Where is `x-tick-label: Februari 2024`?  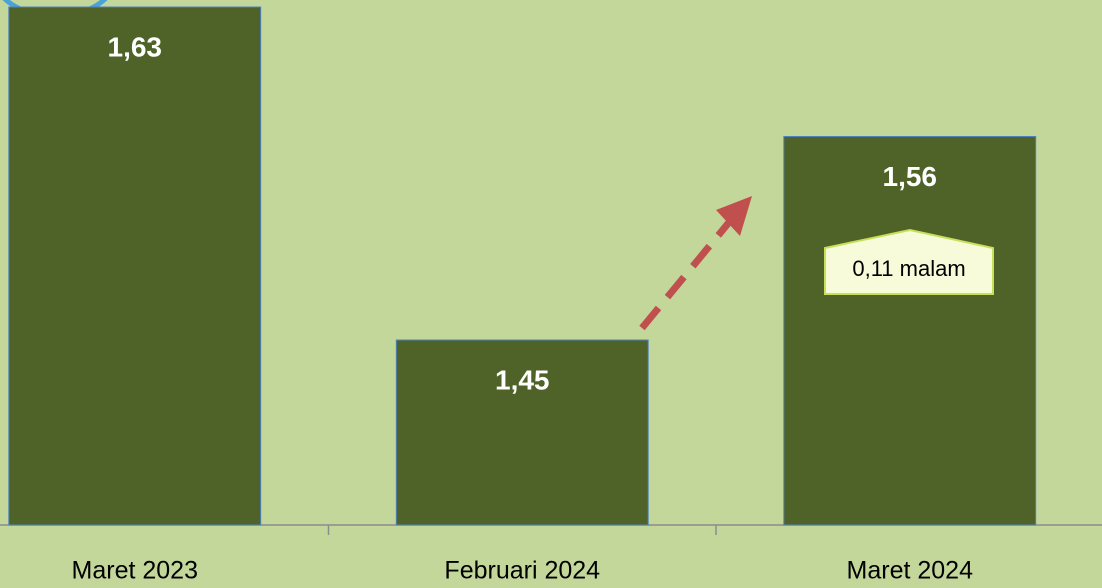 x-tick-label: Februari 2024 is located at coordinates (522, 571).